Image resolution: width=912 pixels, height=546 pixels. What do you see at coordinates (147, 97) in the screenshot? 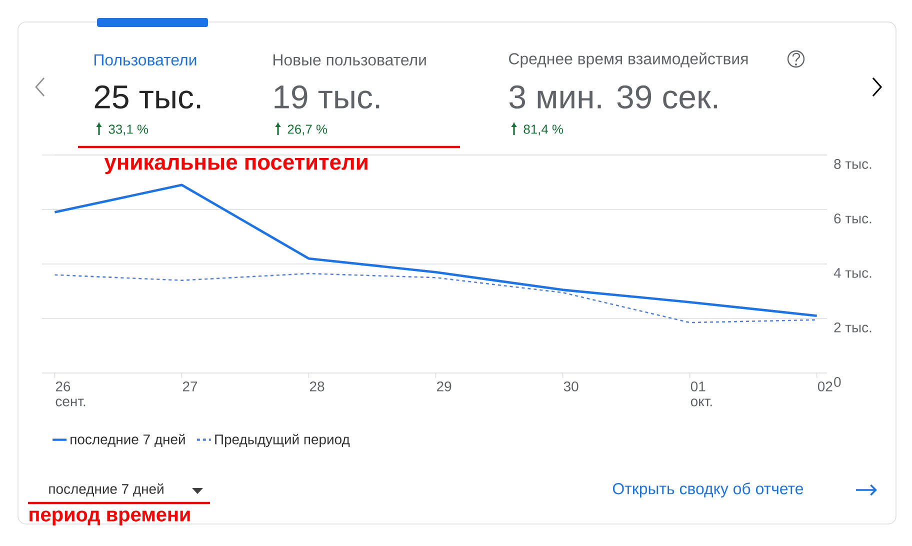
I see `text: 25 тыс.` at bounding box center [147, 97].